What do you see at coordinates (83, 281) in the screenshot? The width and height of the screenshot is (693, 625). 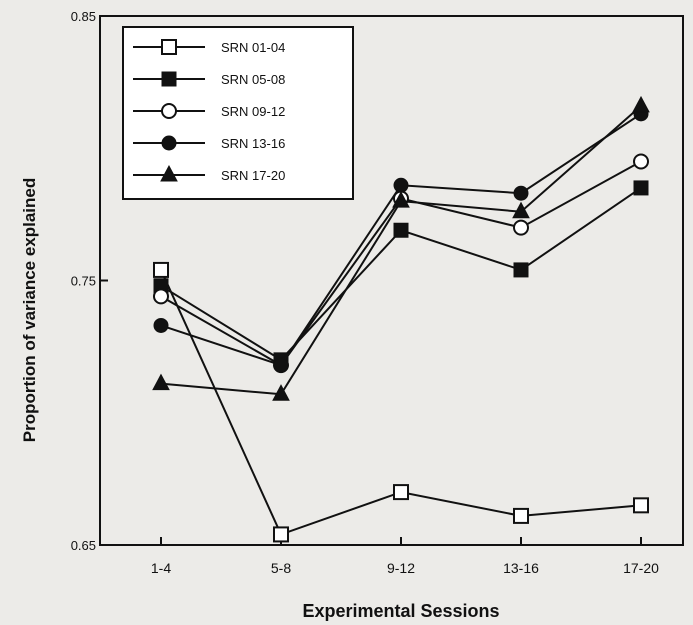 I see `y-tick-label: 0.75` at bounding box center [83, 281].